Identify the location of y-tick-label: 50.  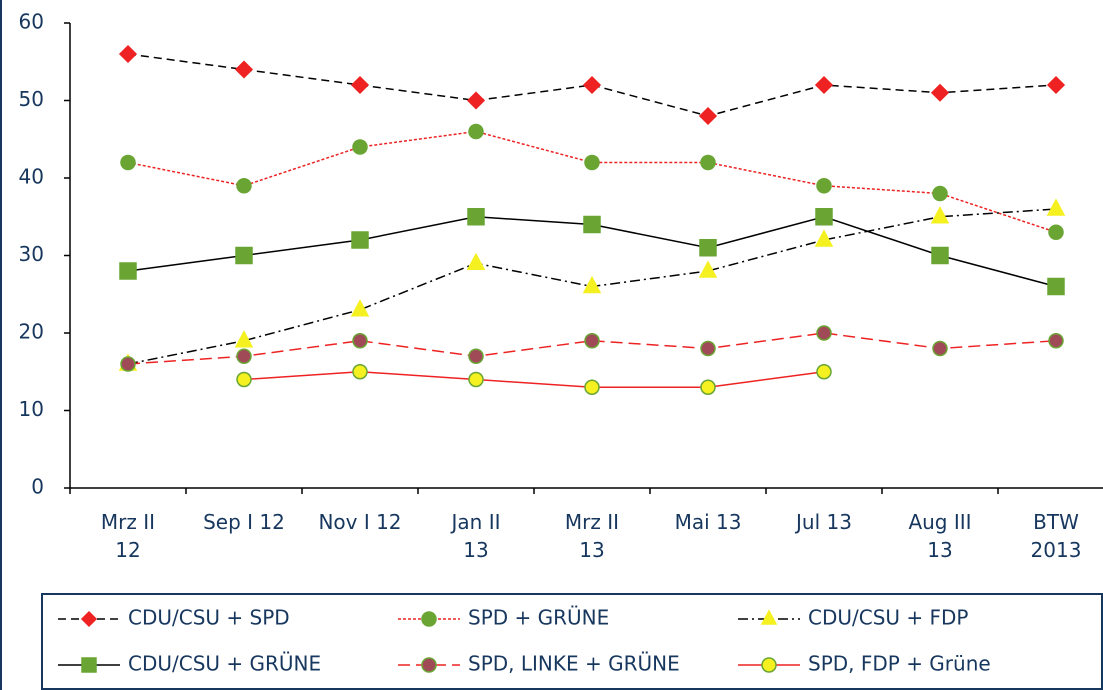
(31, 99).